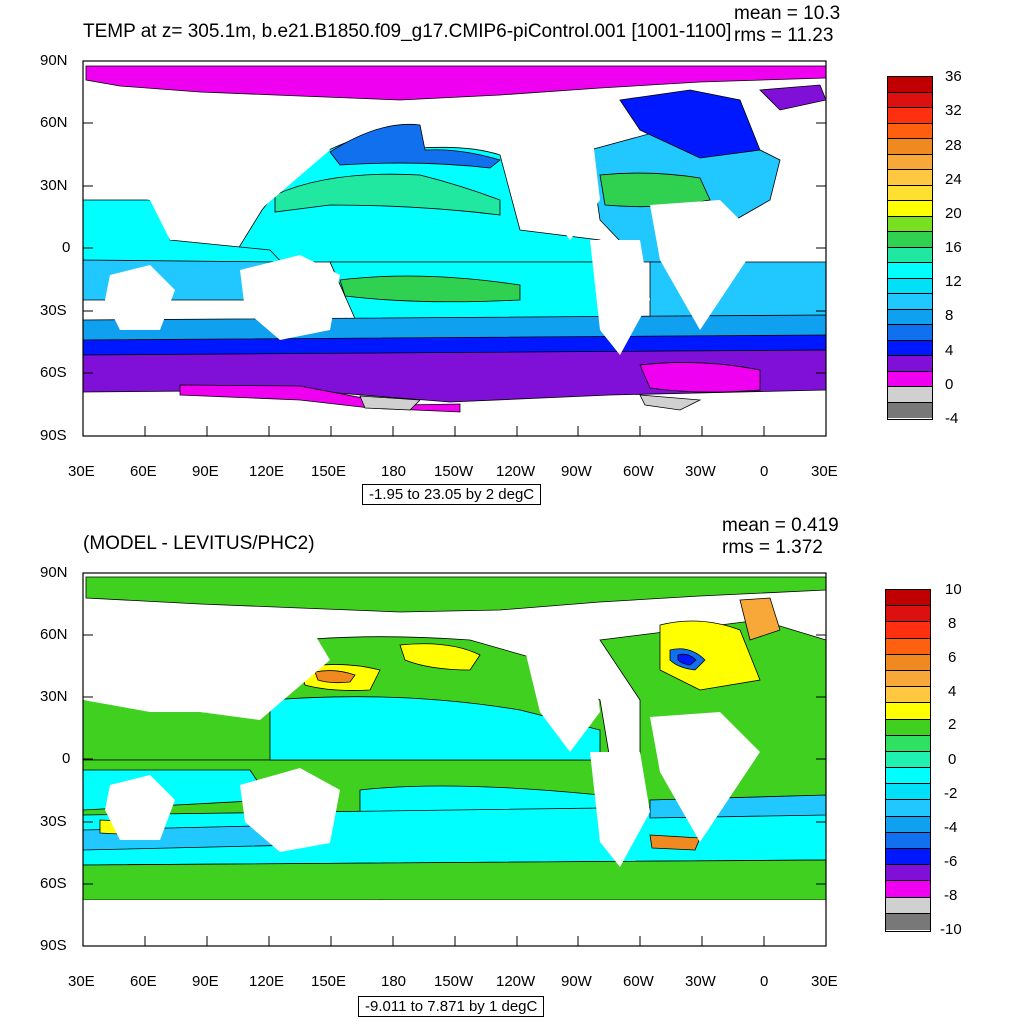 This screenshot has height=1024, width=1024. I want to click on panel2-lat-tick: 60S, so click(53, 883).